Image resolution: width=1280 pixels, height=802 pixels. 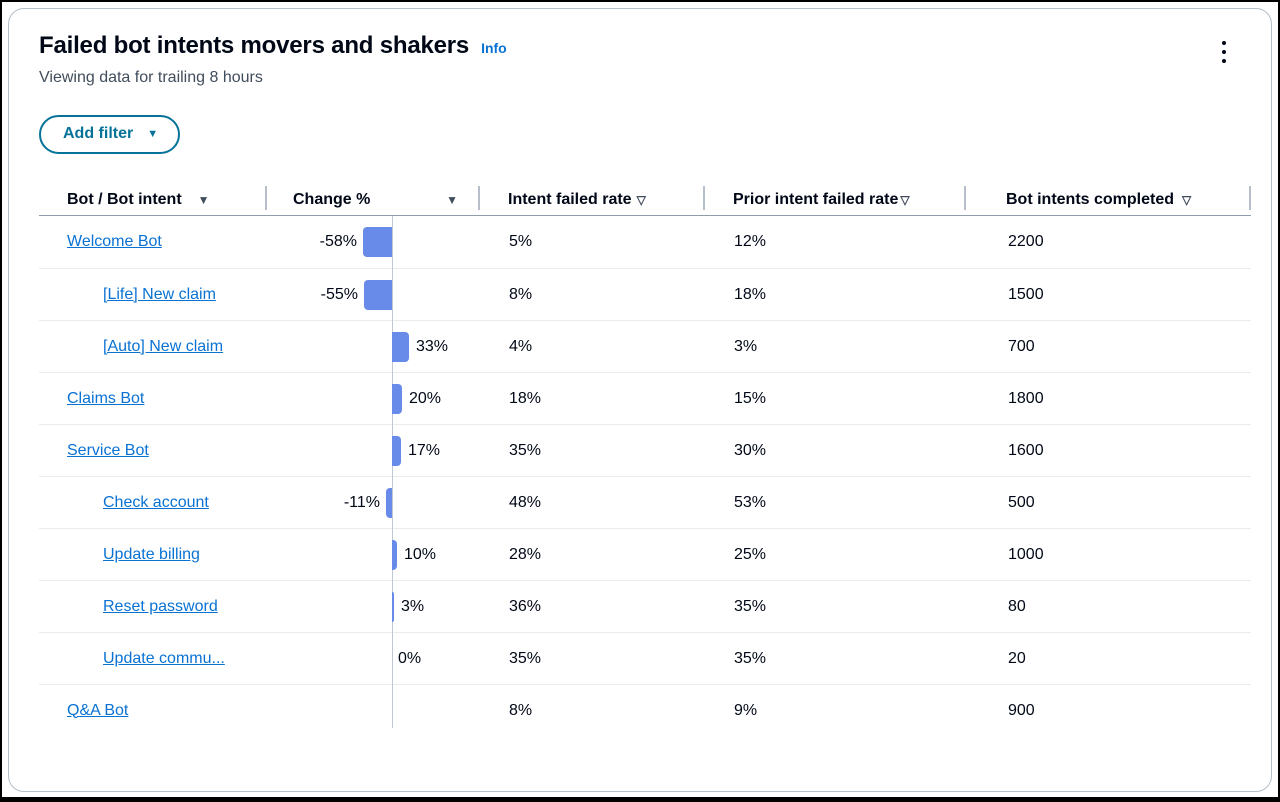 I want to click on bot-intent-link: [Life] New claim, so click(x=159, y=294).